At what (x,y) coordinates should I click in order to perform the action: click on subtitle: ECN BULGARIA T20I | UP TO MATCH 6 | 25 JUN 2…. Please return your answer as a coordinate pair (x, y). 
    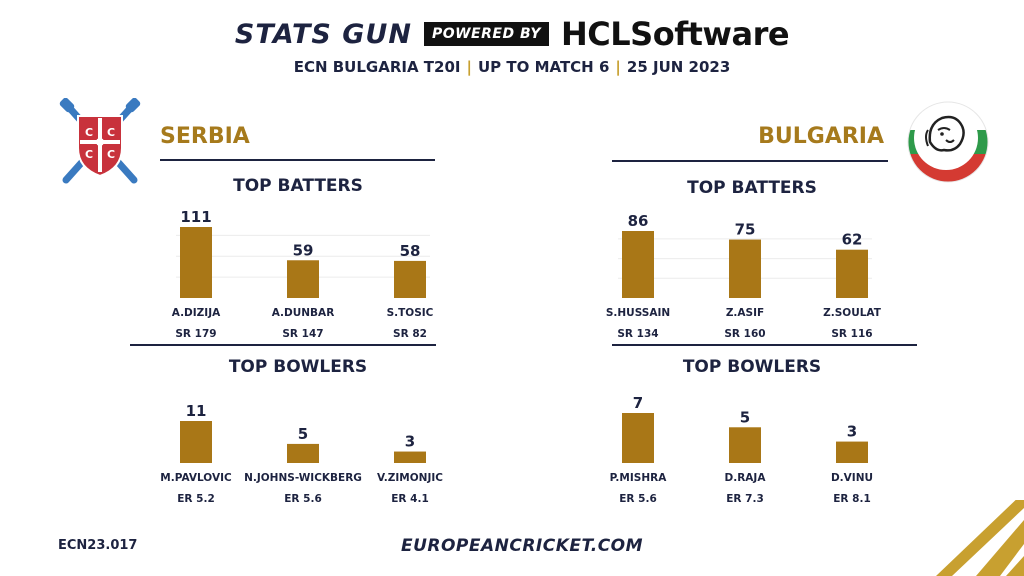
    Looking at the image, I should click on (512, 67).